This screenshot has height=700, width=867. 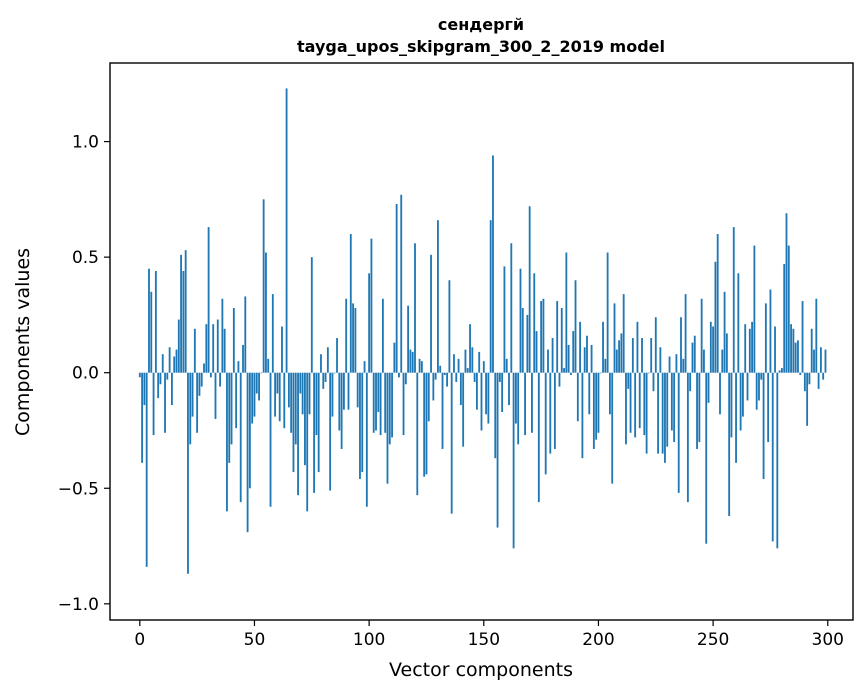 What do you see at coordinates (85, 258) in the screenshot?
I see `y-tick-label: 0.5` at bounding box center [85, 258].